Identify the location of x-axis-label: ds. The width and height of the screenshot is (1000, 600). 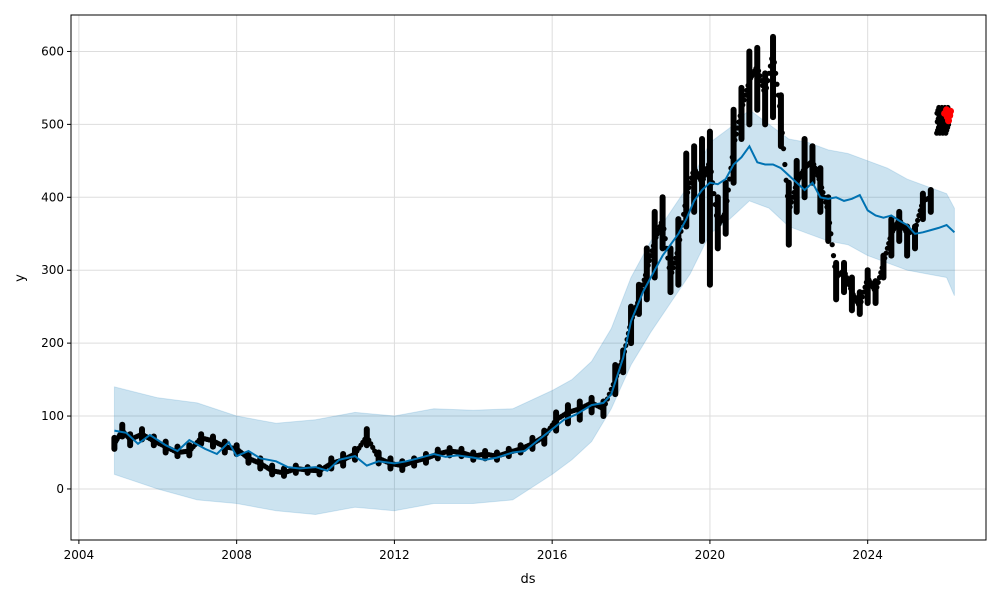
(527, 579).